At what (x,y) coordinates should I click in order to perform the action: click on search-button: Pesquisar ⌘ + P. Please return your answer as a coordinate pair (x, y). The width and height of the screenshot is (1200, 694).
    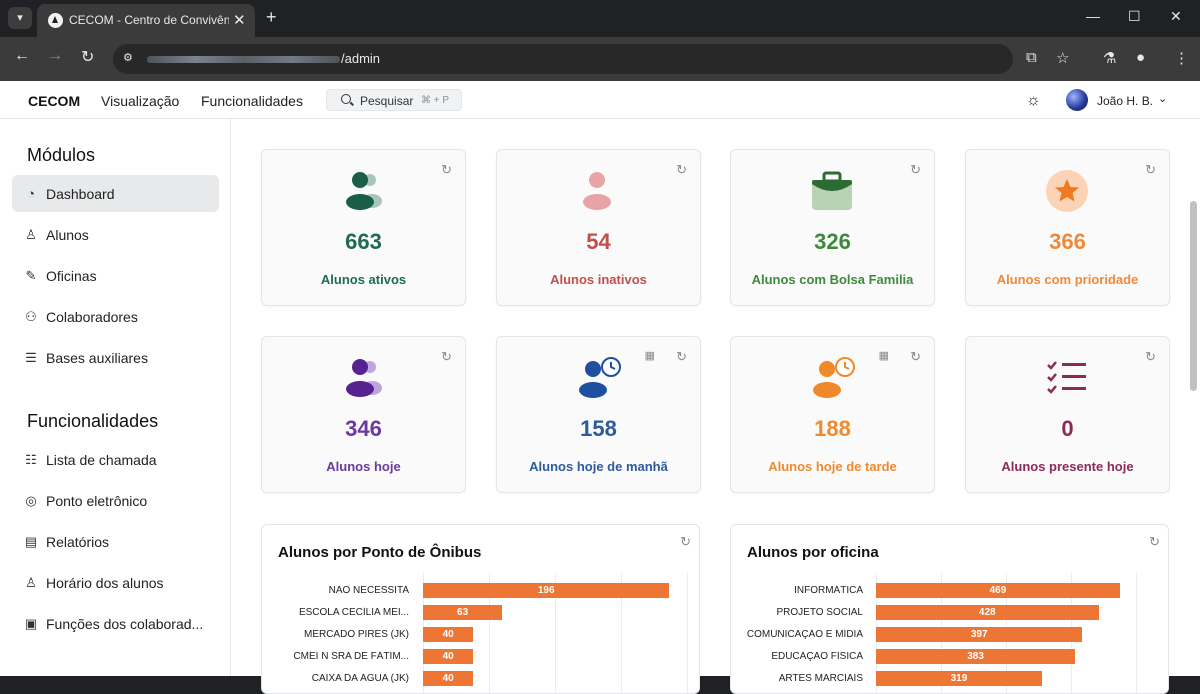
    Looking at the image, I should click on (394, 100).